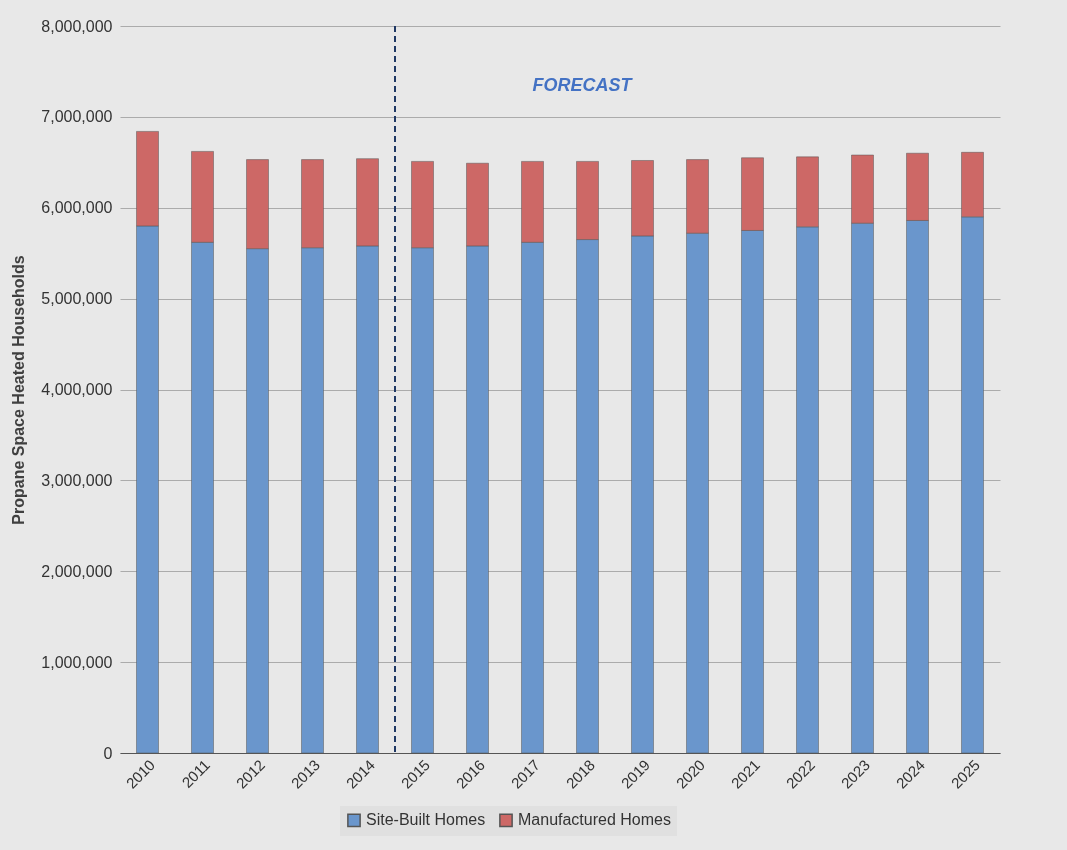 The width and height of the screenshot is (1067, 850). What do you see at coordinates (594, 820) in the screenshot?
I see `legend-label: Manufactured Homes` at bounding box center [594, 820].